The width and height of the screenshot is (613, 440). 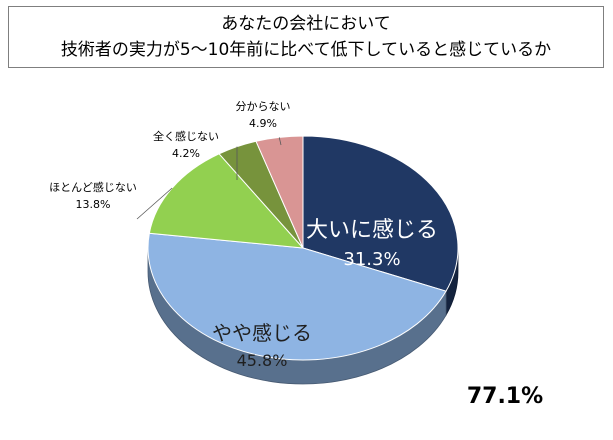 What do you see at coordinates (262, 333) in the screenshot?
I see `slice-label-やや感じる: やや感じる` at bounding box center [262, 333].